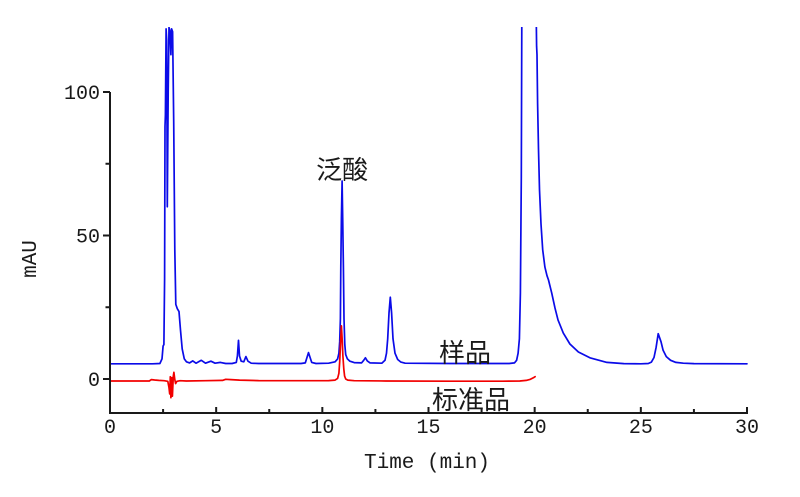  Describe the element at coordinates (323, 362) in the screenshot. I see `trace-standard` at that location.